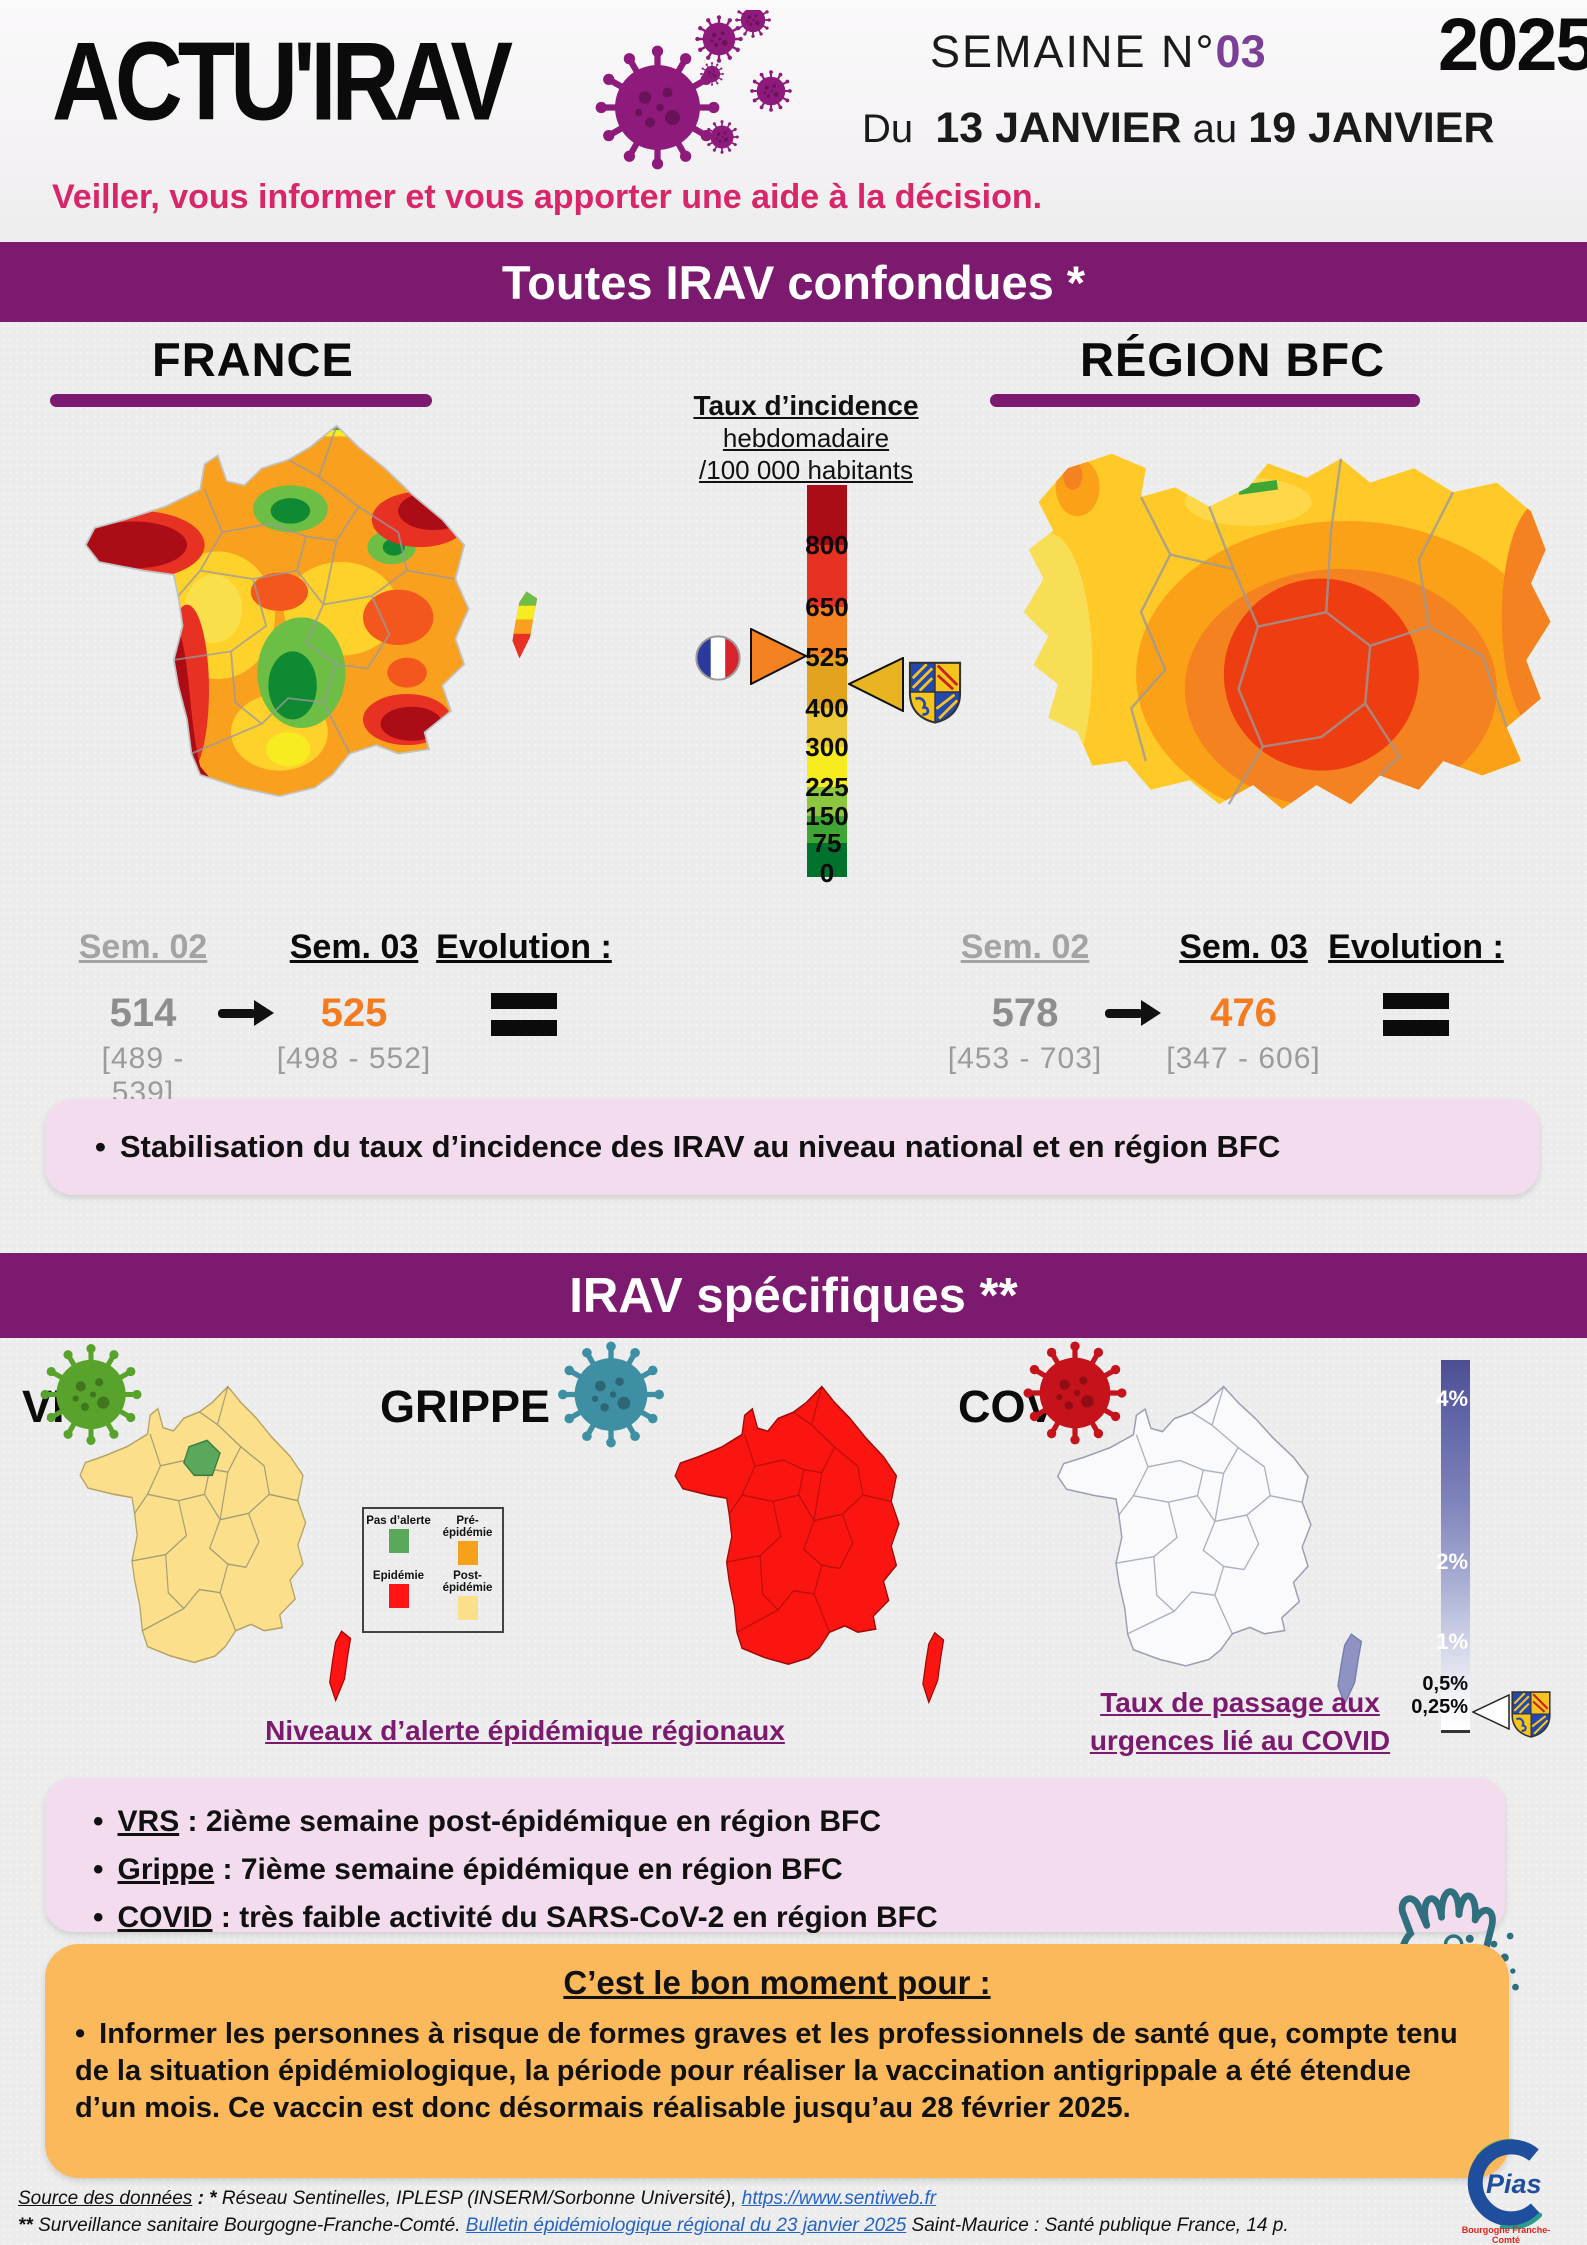 This screenshot has width=1587, height=2245. I want to click on alert-map-caption: Niveaux d’alerte épidémique régionaux, so click(525, 1730).